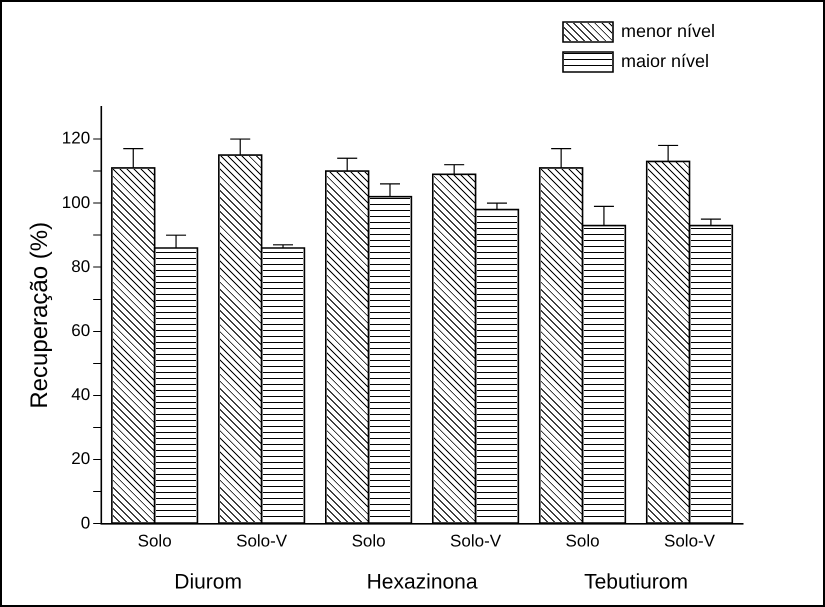 Image resolution: width=825 pixels, height=607 pixels. I want to click on y-tick-label: 60, so click(80, 330).